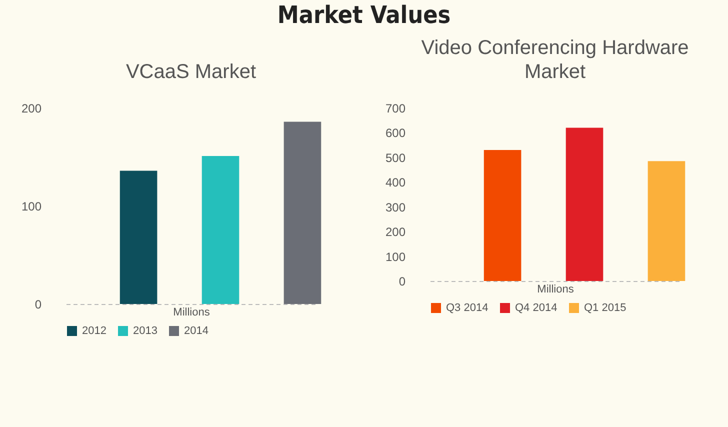  Describe the element at coordinates (395, 183) in the screenshot. I see `y-tick-label: 400` at that location.